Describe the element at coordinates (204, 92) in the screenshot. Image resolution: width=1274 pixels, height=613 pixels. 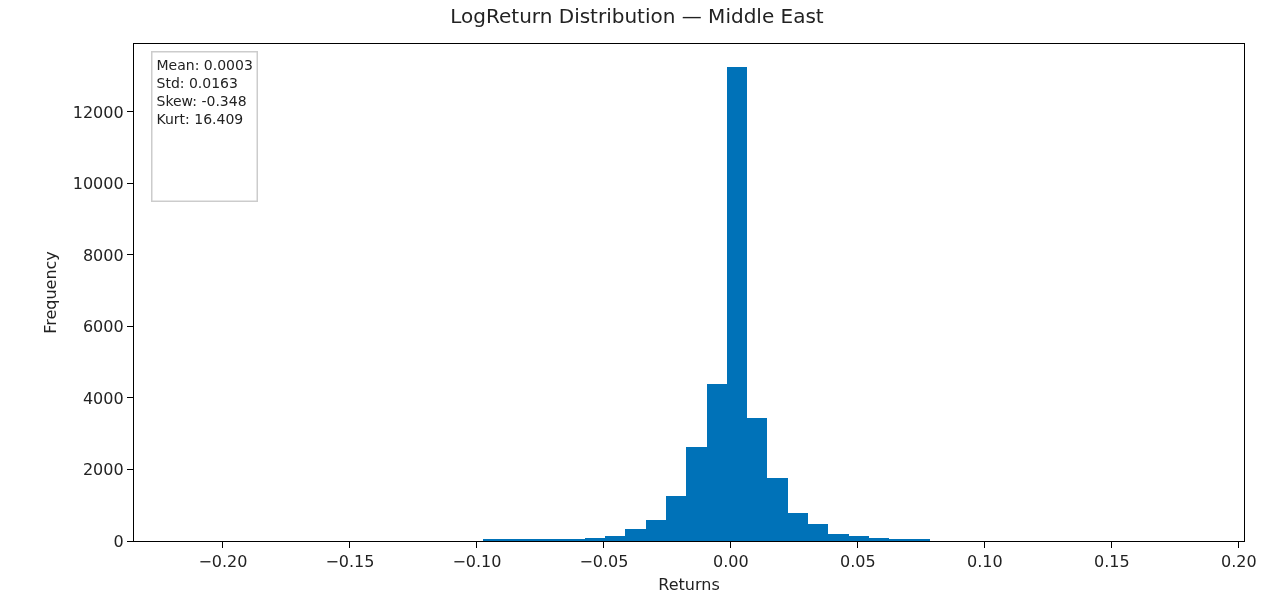
I see `annotation: Mean: 0.0003 Std: 0.0163 Skew: -0.348 Kurt: 16.409` at that location.